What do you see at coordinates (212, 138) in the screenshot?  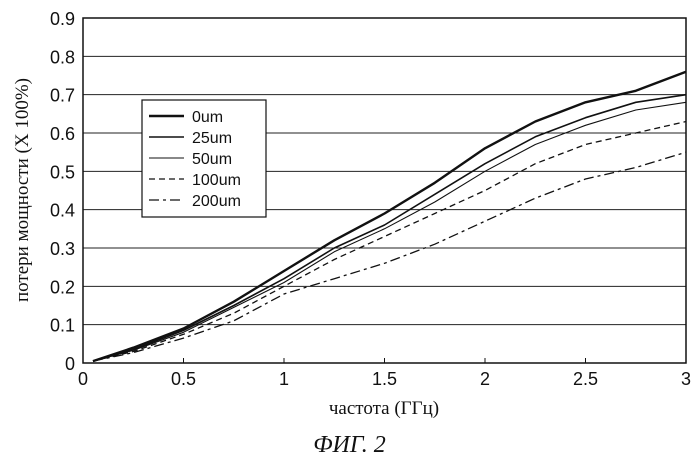 I see `legend-label: 25um` at bounding box center [212, 138].